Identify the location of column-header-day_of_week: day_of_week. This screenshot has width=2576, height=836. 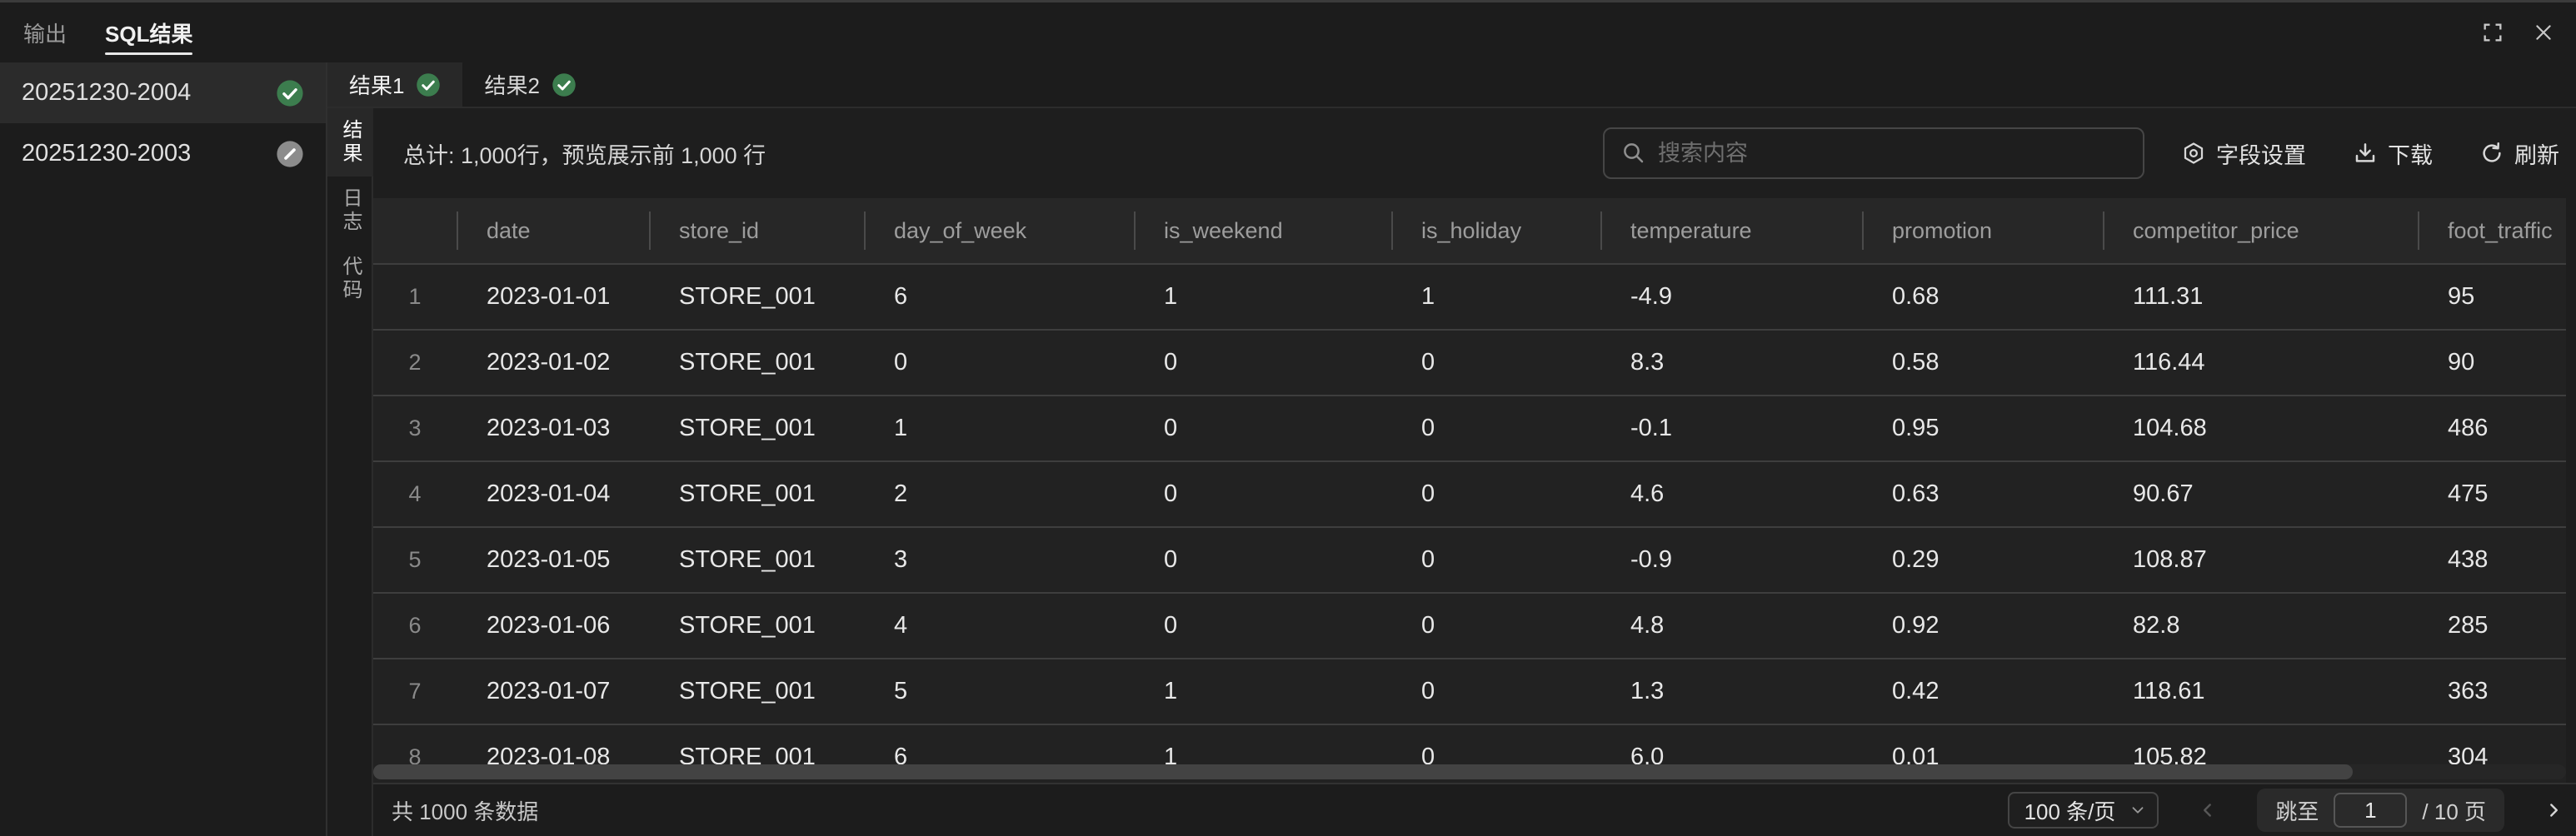
(999, 230).